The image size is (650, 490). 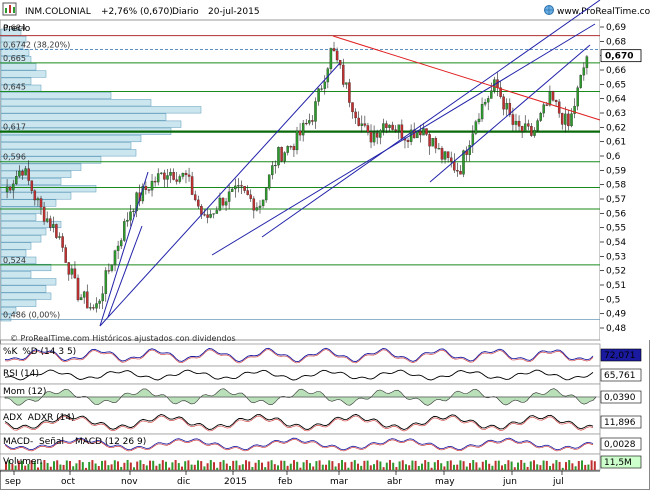 What do you see at coordinates (234, 12) in the screenshot?
I see `header-date: 20-jul-2015` at bounding box center [234, 12].